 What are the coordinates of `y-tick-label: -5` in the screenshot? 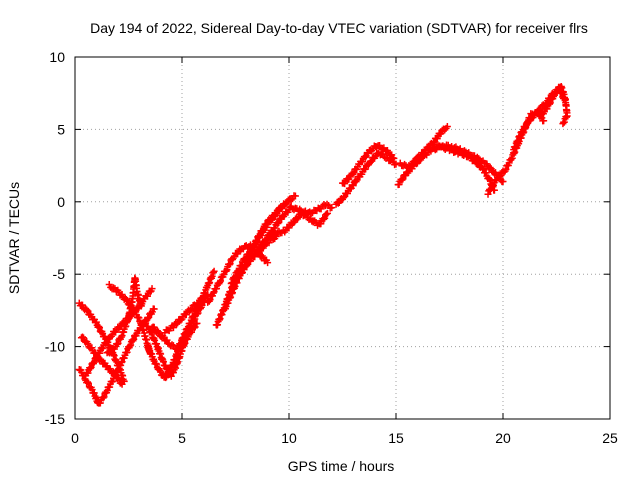 It's located at (59, 274).